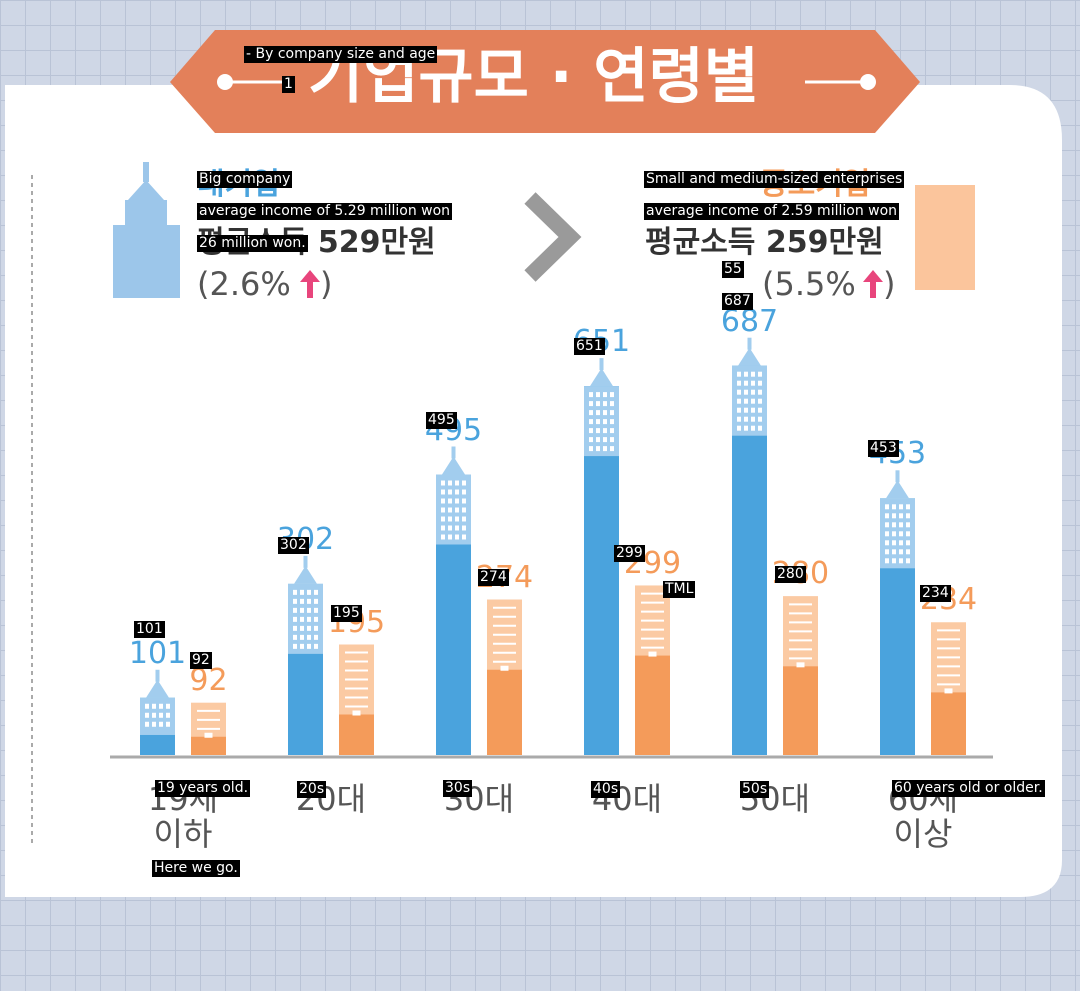 The image size is (1080, 991). What do you see at coordinates (790, 575) in the screenshot?
I see `translation-label: 280` at bounding box center [790, 575].